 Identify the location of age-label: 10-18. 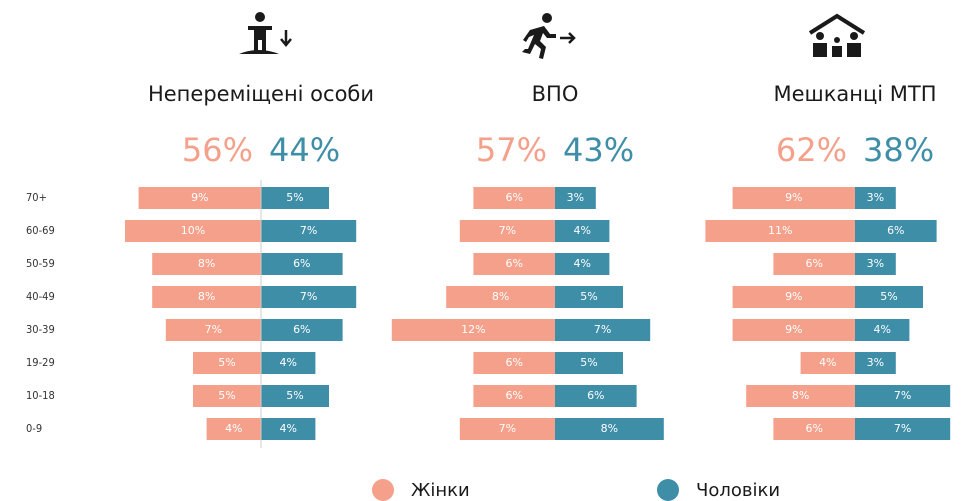
(40, 395).